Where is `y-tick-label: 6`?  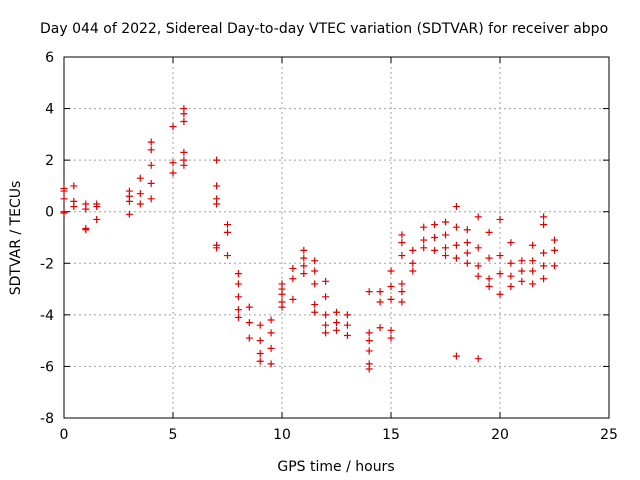 y-tick-label: 6 is located at coordinates (49, 58).